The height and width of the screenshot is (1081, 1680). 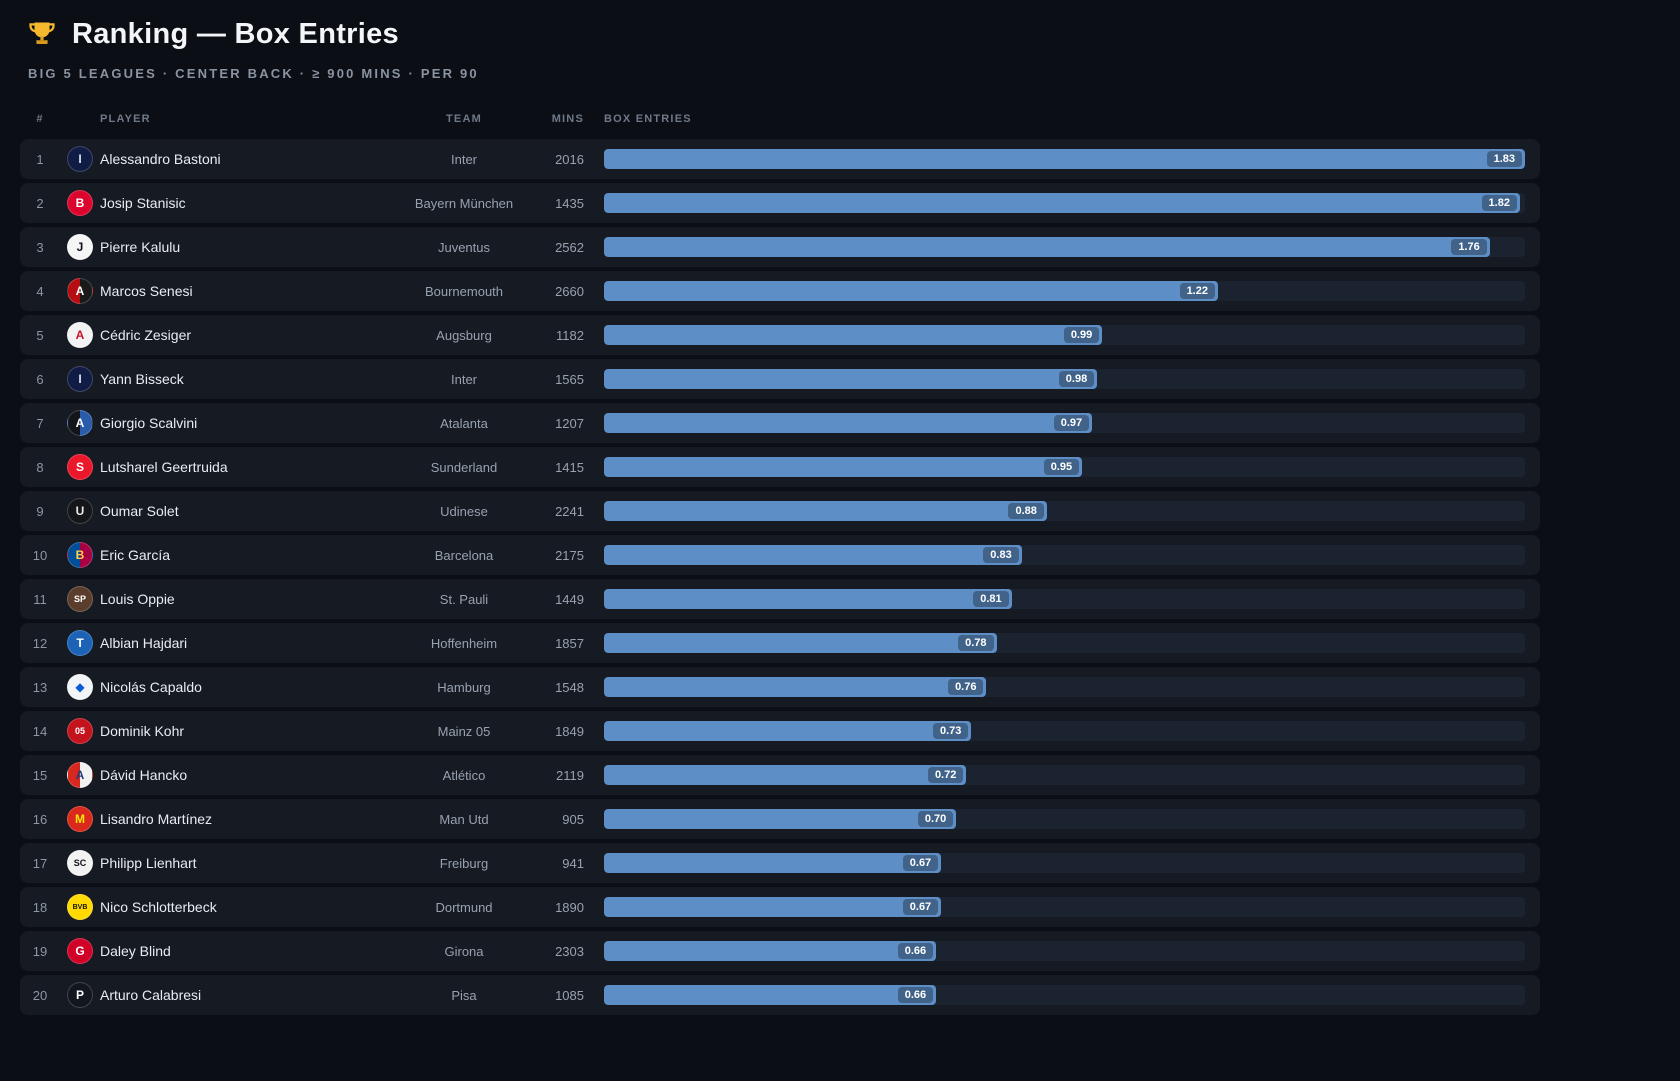 What do you see at coordinates (79, 598) in the screenshot?
I see `club-badge-label: SP` at bounding box center [79, 598].